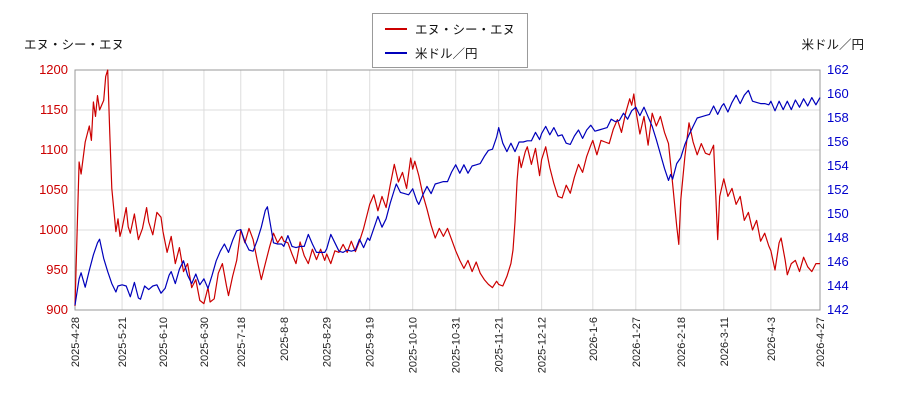 The image size is (900, 400). I want to click on left-axis-tick-label: 900, so click(57, 309).